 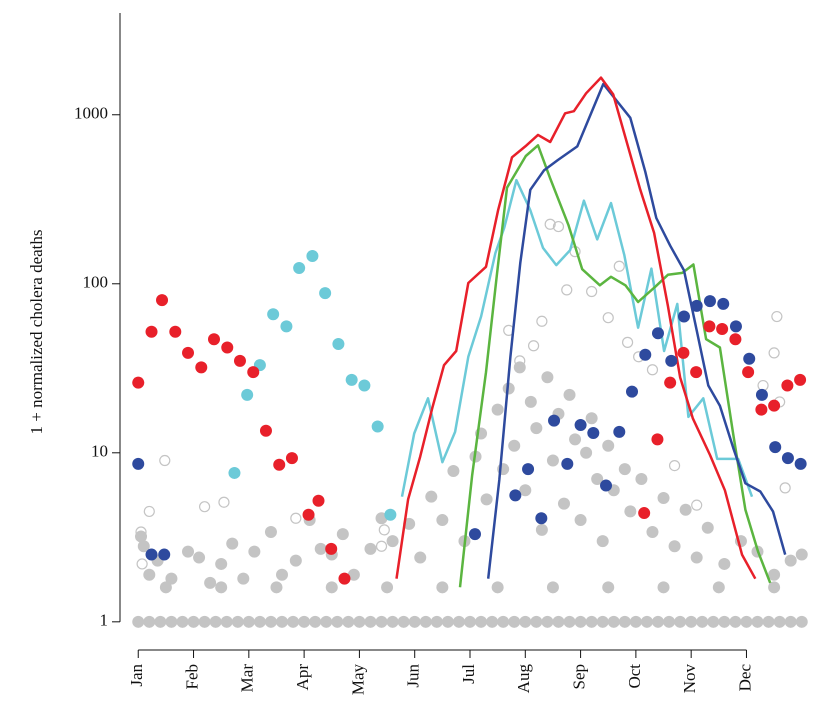 What do you see at coordinates (468, 674) in the screenshot?
I see `x-tick-label: Jul` at bounding box center [468, 674].